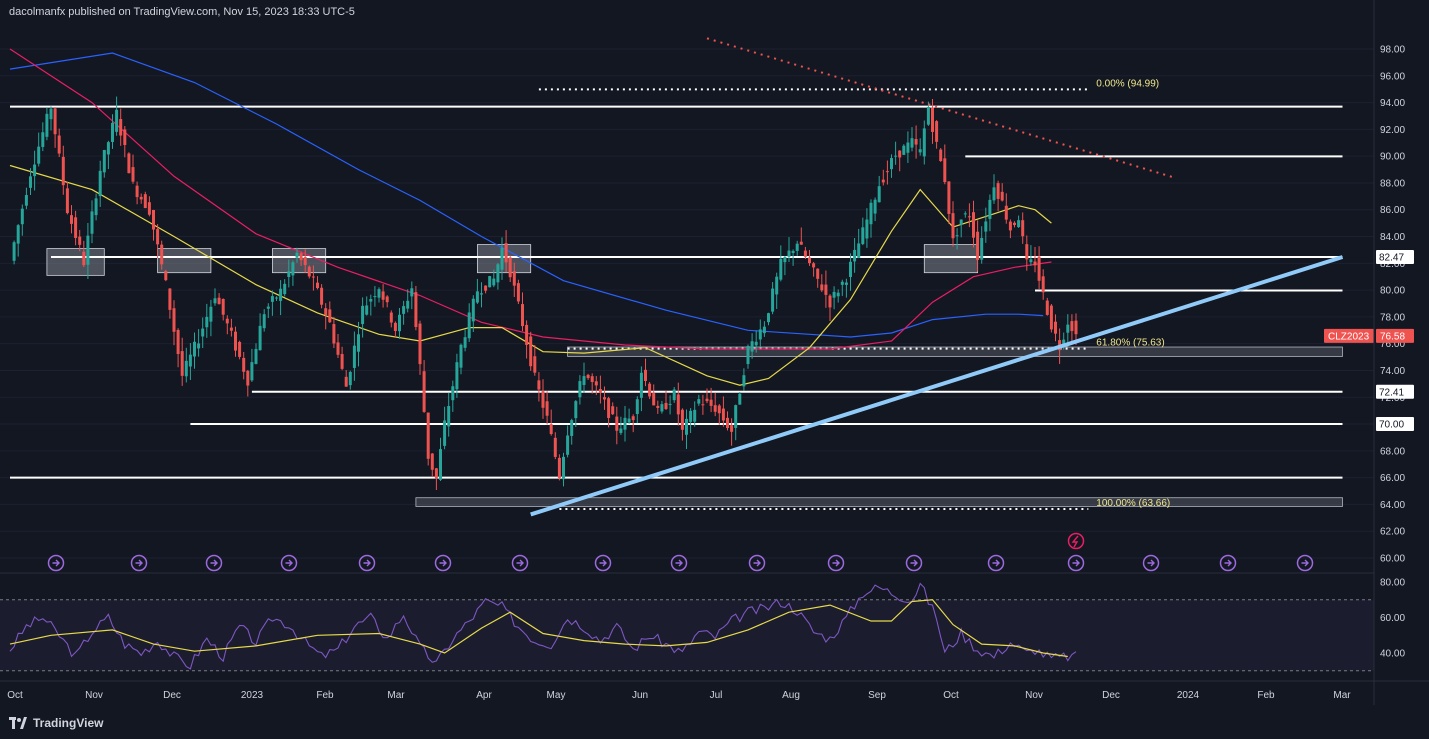 Image resolution: width=1429 pixels, height=739 pixels. I want to click on event-markers, so click(680, 552).